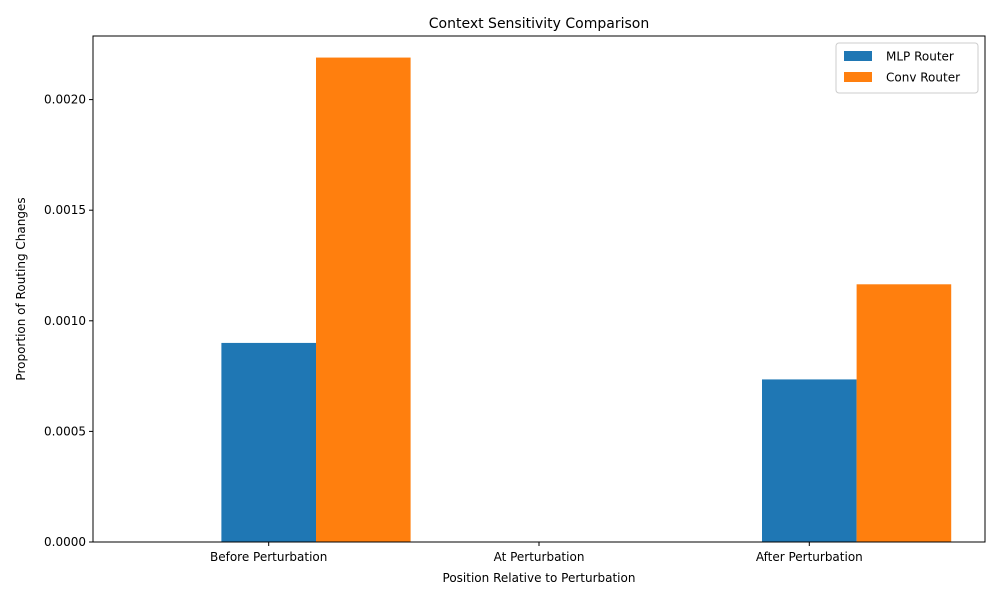 This screenshot has height=600, width=1000. Describe the element at coordinates (65, 542) in the screenshot. I see `y-tick-label: 0.0000` at that location.